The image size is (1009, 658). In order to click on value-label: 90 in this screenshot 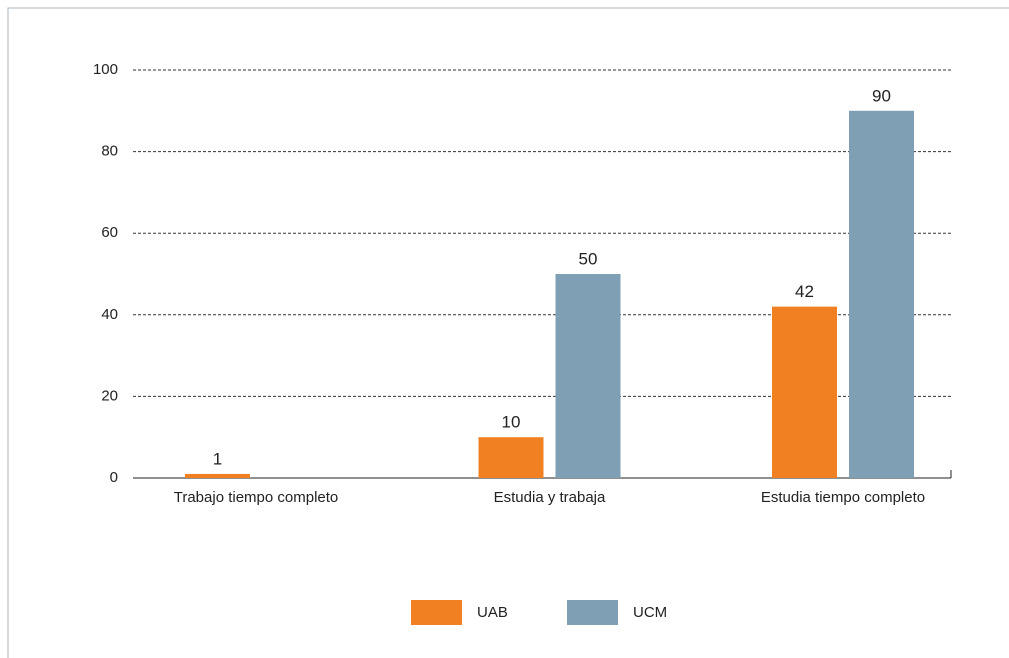, I will do `click(881, 95)`.